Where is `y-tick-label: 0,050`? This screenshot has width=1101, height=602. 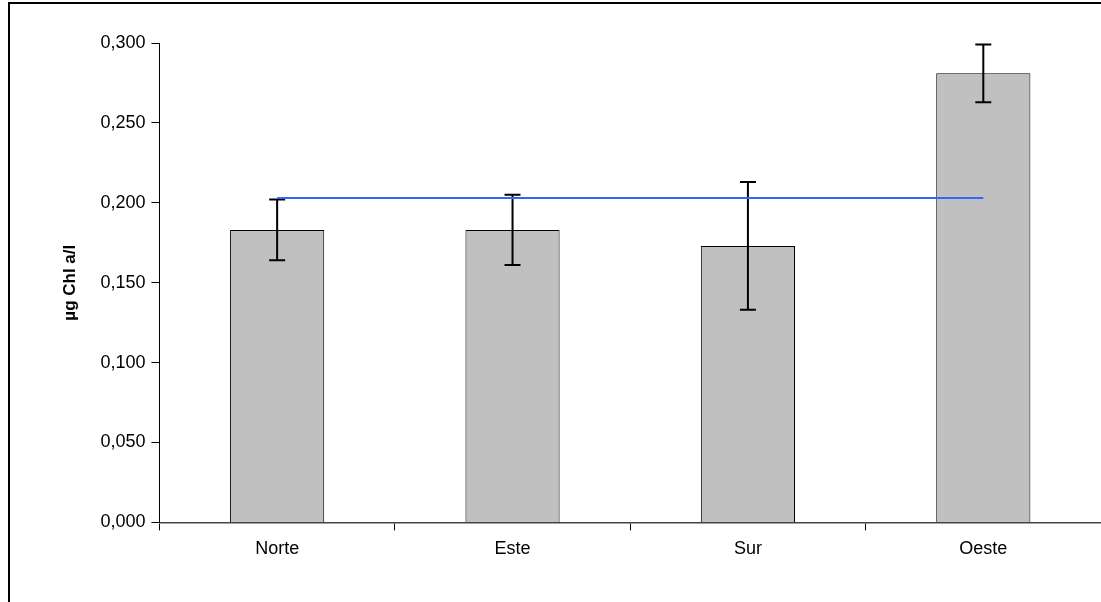 y-tick-label: 0,050 is located at coordinates (123, 441).